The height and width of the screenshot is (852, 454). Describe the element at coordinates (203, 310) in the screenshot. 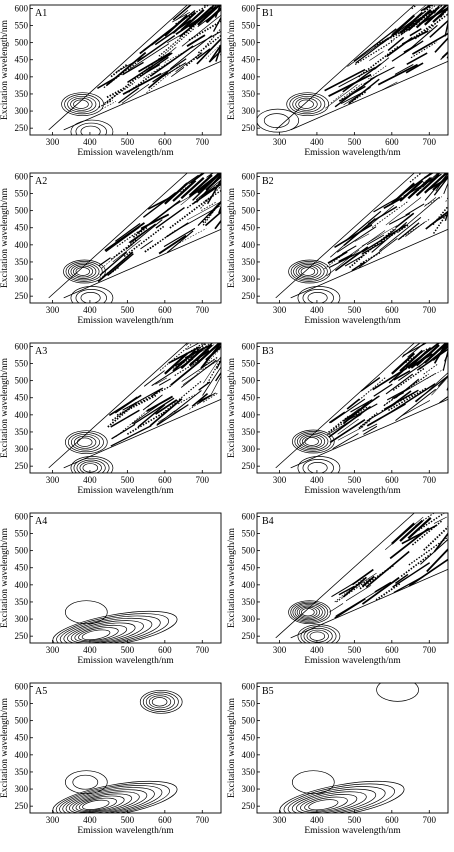

I see `x-tick-label: 700` at that location.